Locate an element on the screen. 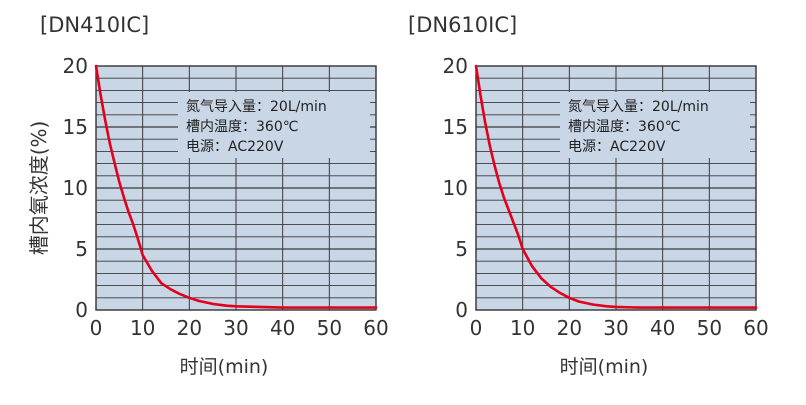 This screenshot has height=405, width=806. chart-title: [DN610IC] is located at coordinates (462, 25).